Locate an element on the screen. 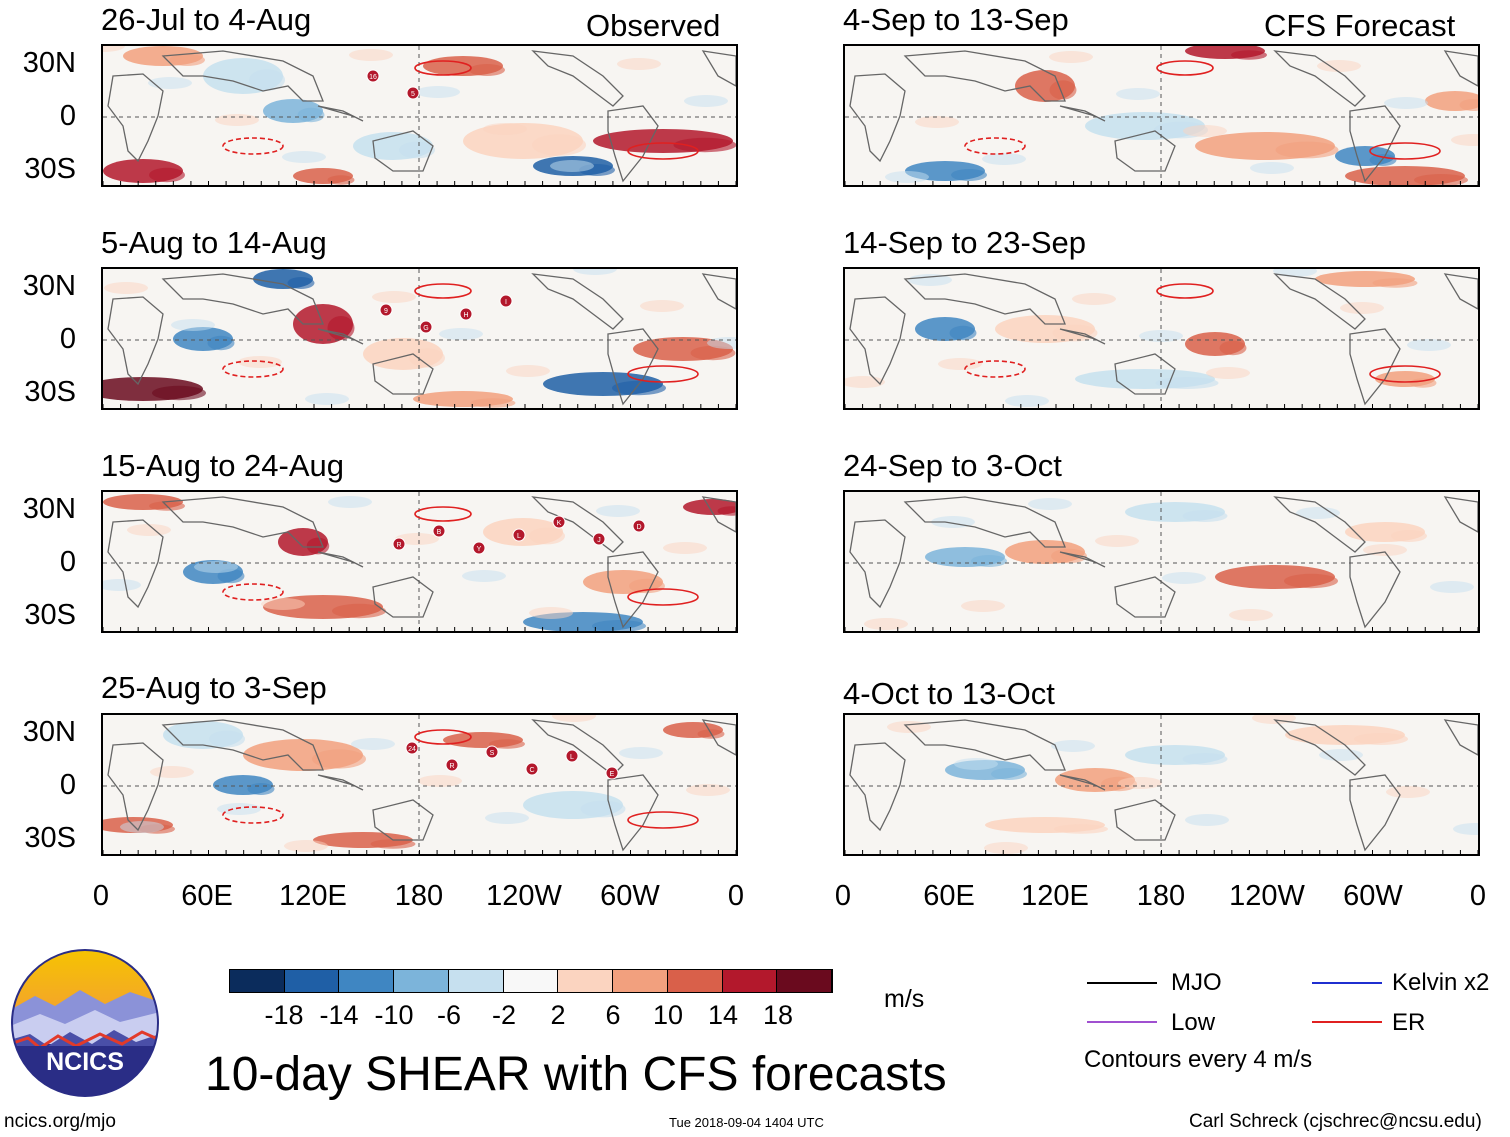 This screenshot has height=1137, width=1510. cfs-forecast-label: CFS Forecast is located at coordinates (1360, 25).